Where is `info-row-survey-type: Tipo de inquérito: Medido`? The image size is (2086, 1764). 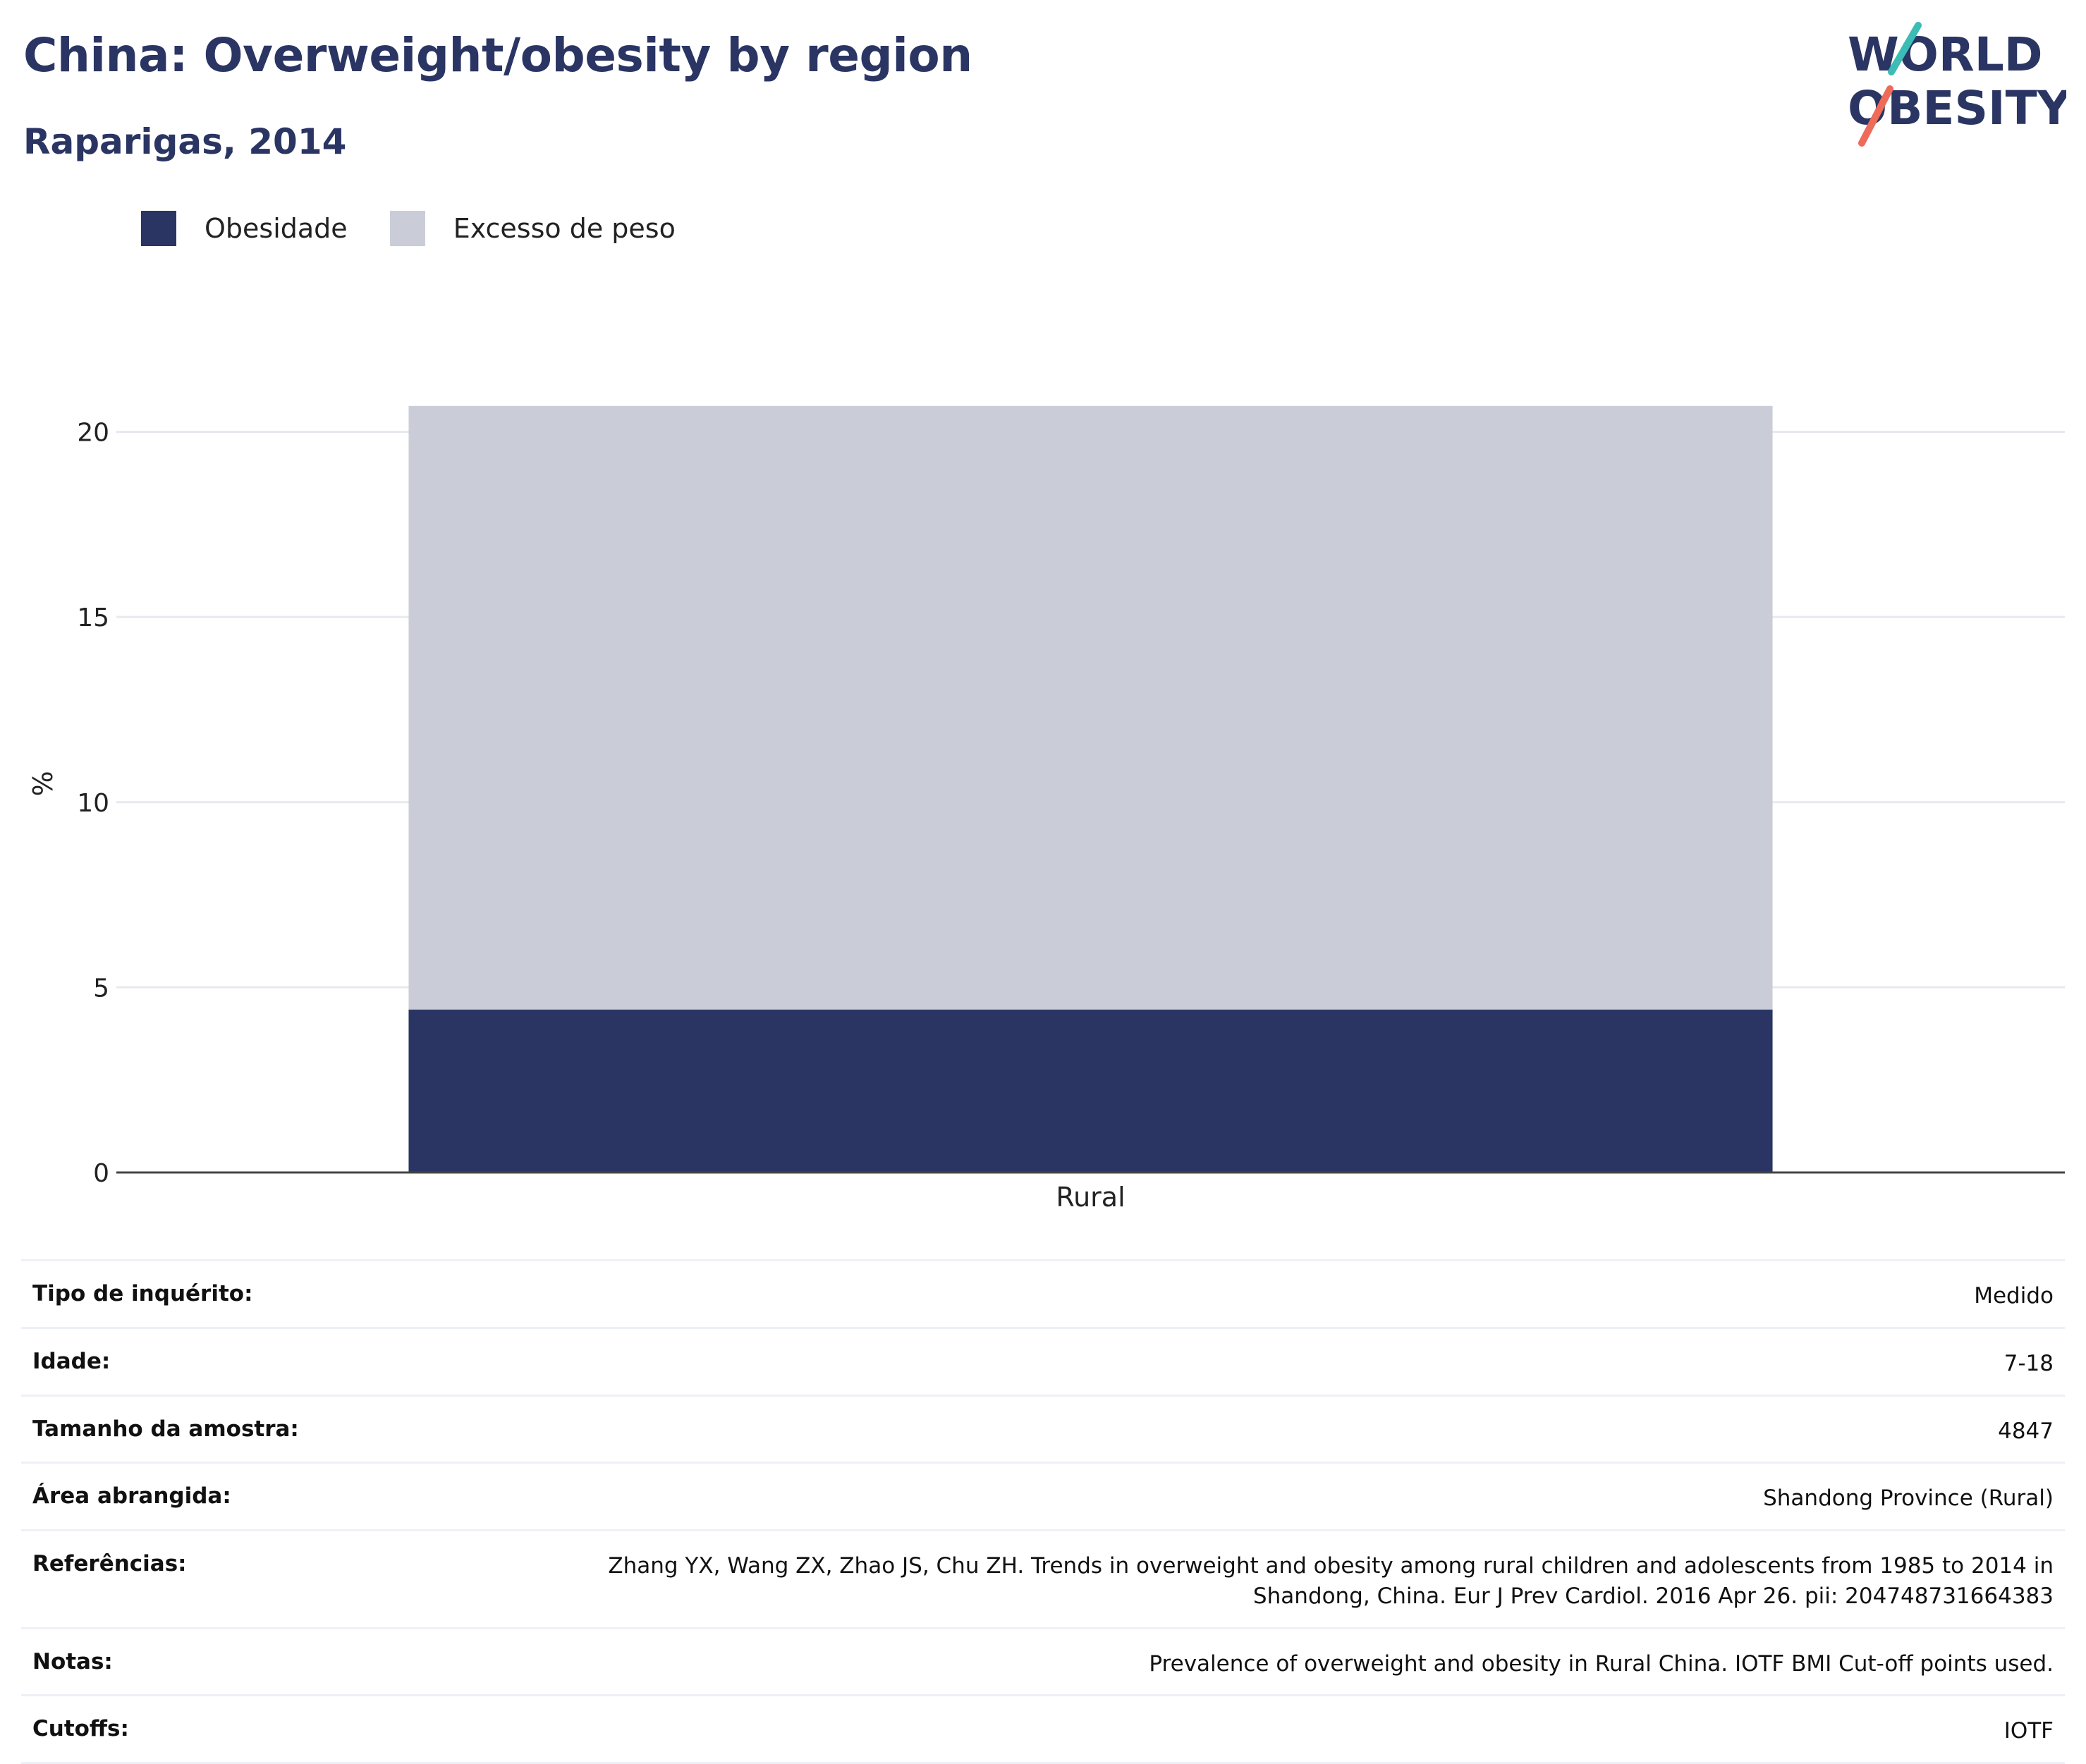
info-row-survey-type: Tipo de inquérito: Medido is located at coordinates (1043, 1293).